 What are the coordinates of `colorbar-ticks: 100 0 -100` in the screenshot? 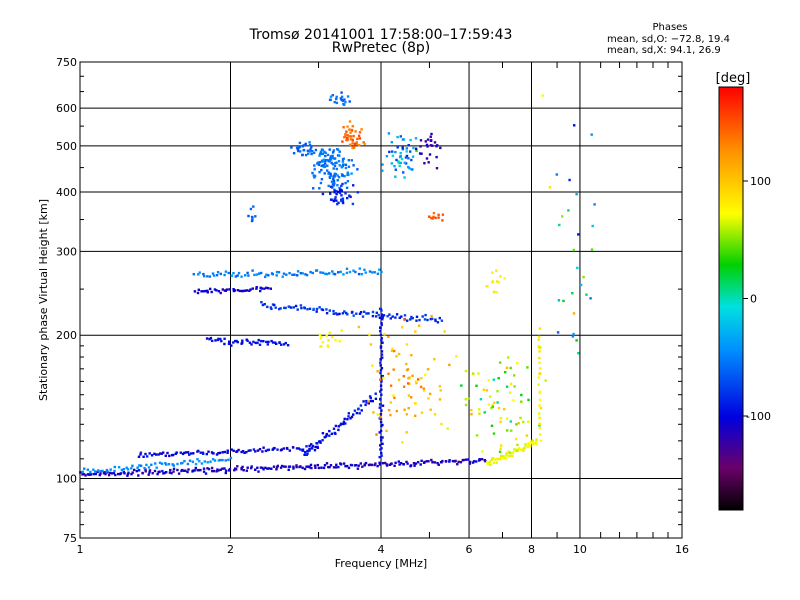 It's located at (757, 299).